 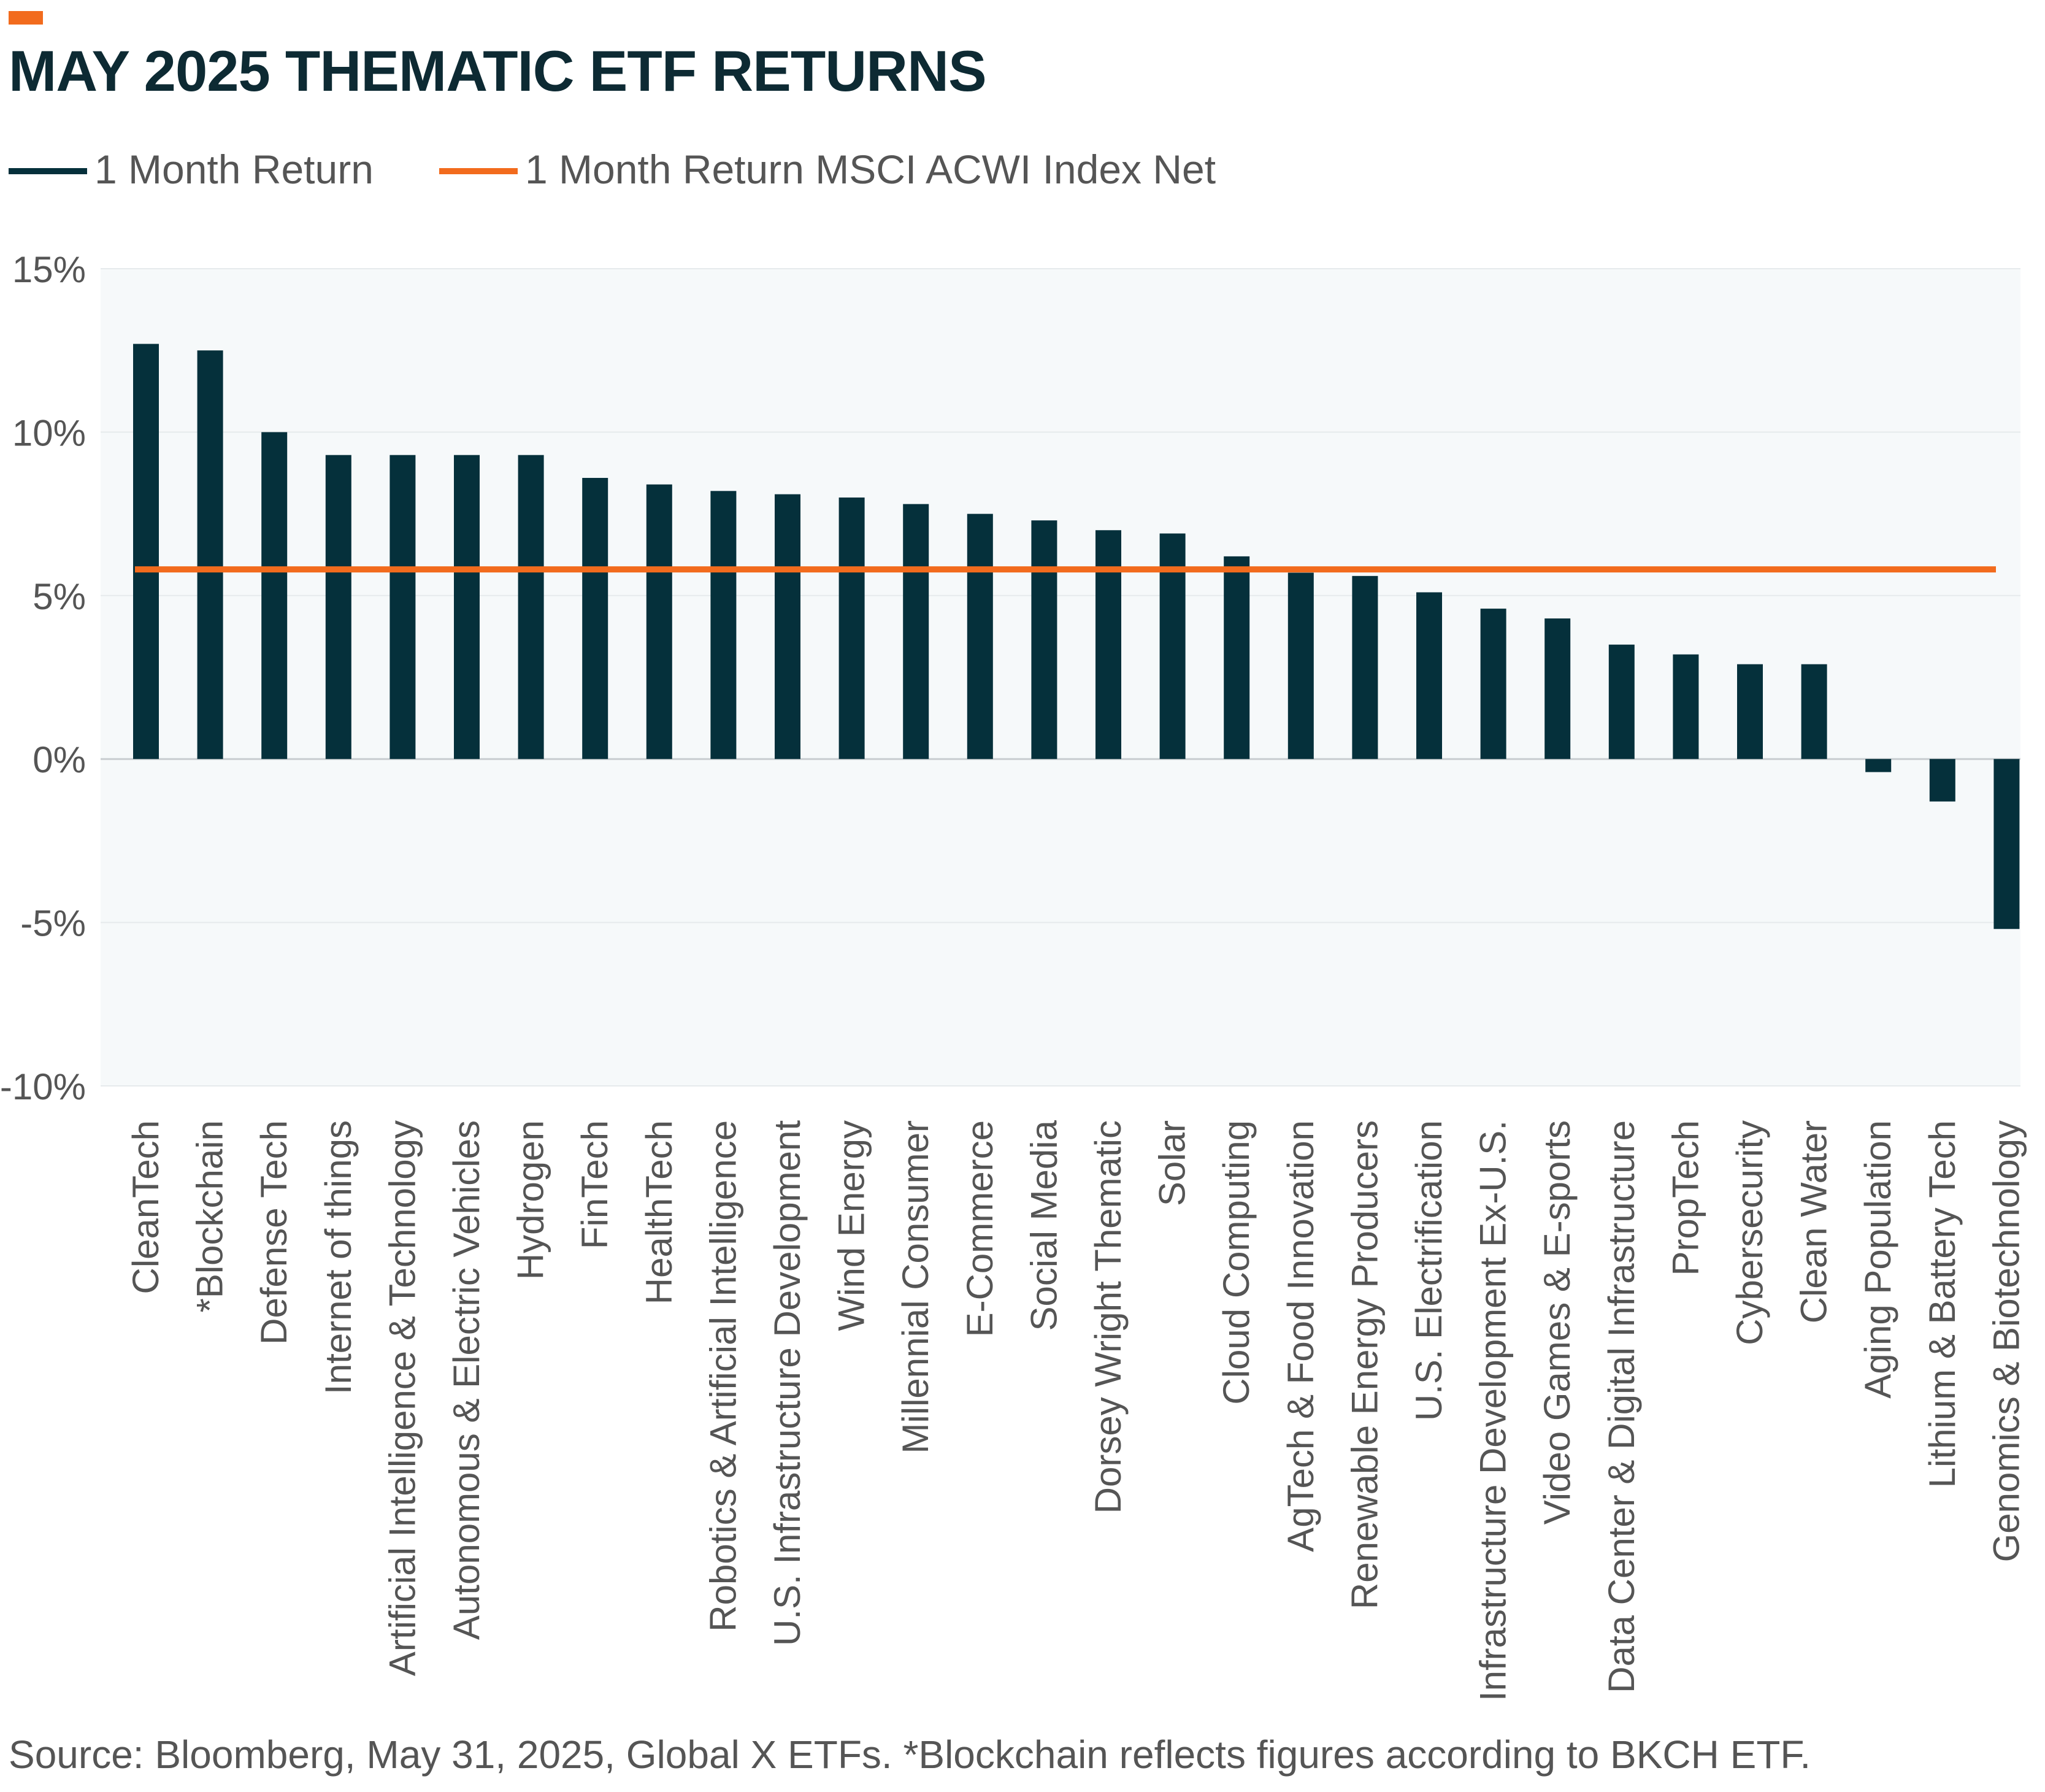 What do you see at coordinates (210, 1216) in the screenshot?
I see `x-tick-label: *Blockchain` at bounding box center [210, 1216].